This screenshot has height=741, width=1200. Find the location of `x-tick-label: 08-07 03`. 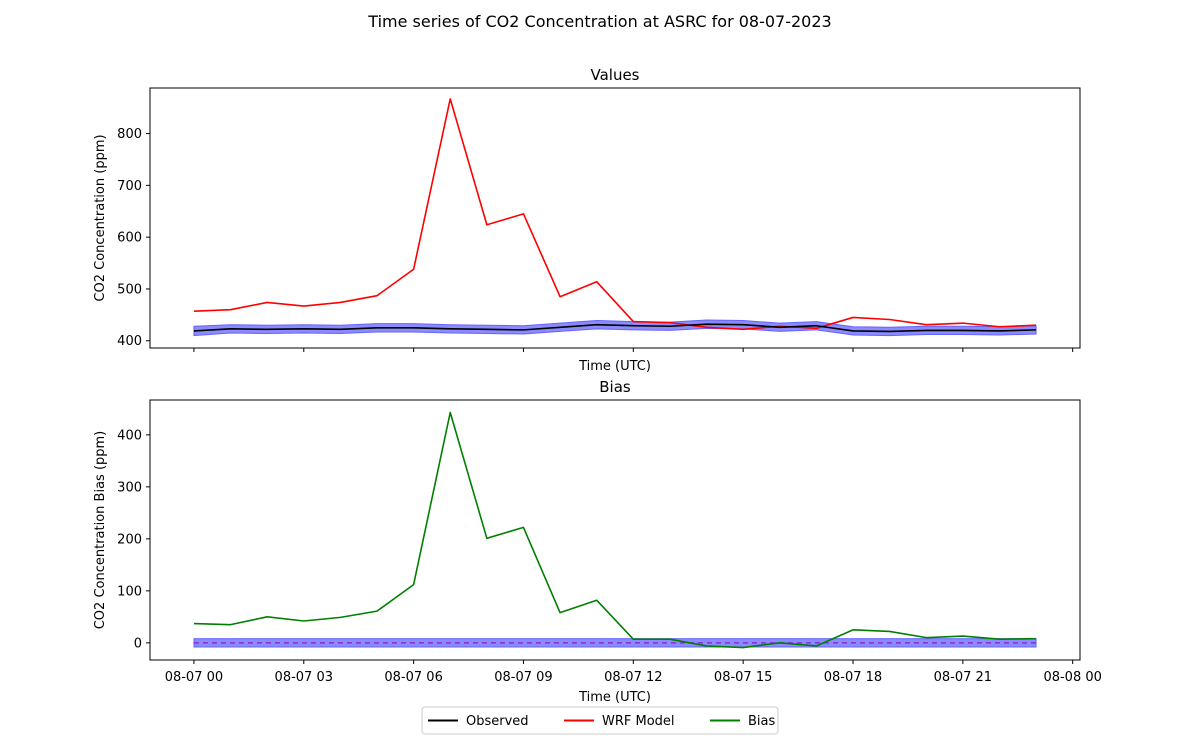

x-tick-label: 08-07 03 is located at coordinates (304, 677).